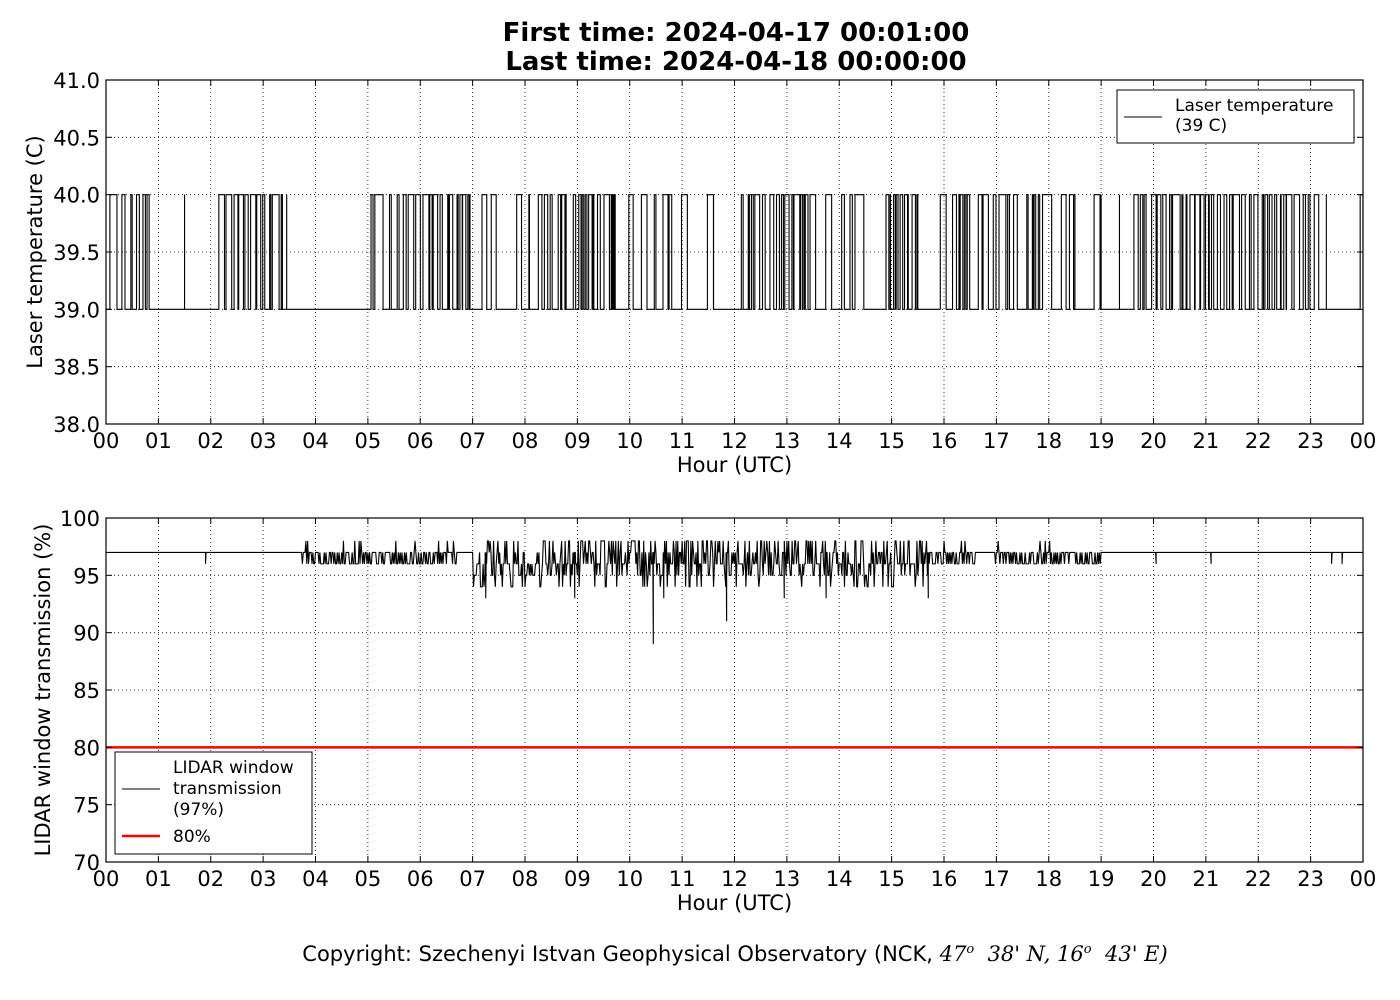 This screenshot has width=1400, height=1000. Describe the element at coordinates (76, 310) in the screenshot. I see `y-tick-label: 39.0` at that location.